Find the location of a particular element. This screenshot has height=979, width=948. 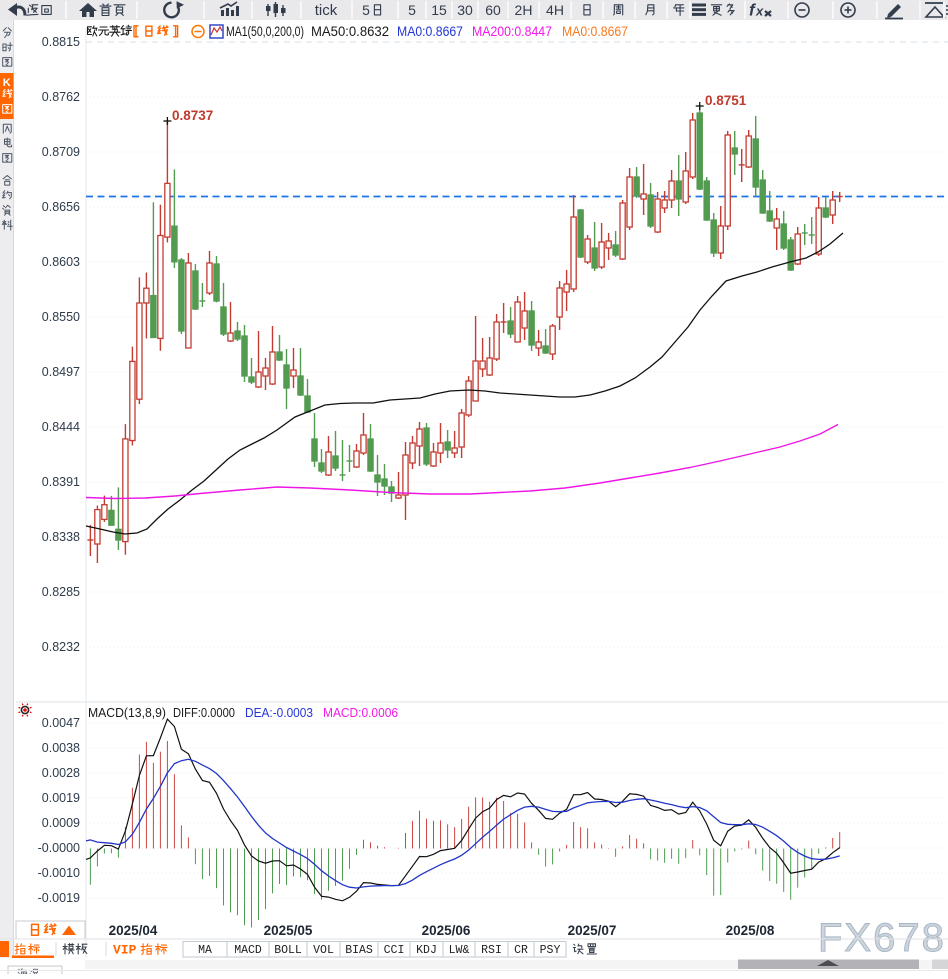

svg-text: DEA:-0.0003 is located at coordinates (279, 712).